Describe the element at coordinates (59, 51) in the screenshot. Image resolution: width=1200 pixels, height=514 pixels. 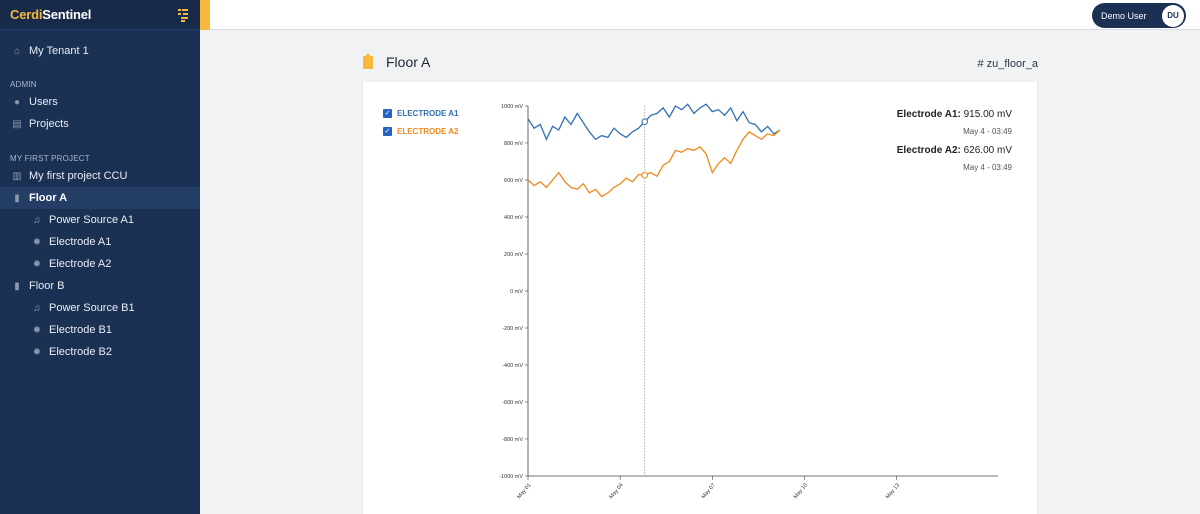
I see `sidebar-item-label: My Tenant 1` at that location.